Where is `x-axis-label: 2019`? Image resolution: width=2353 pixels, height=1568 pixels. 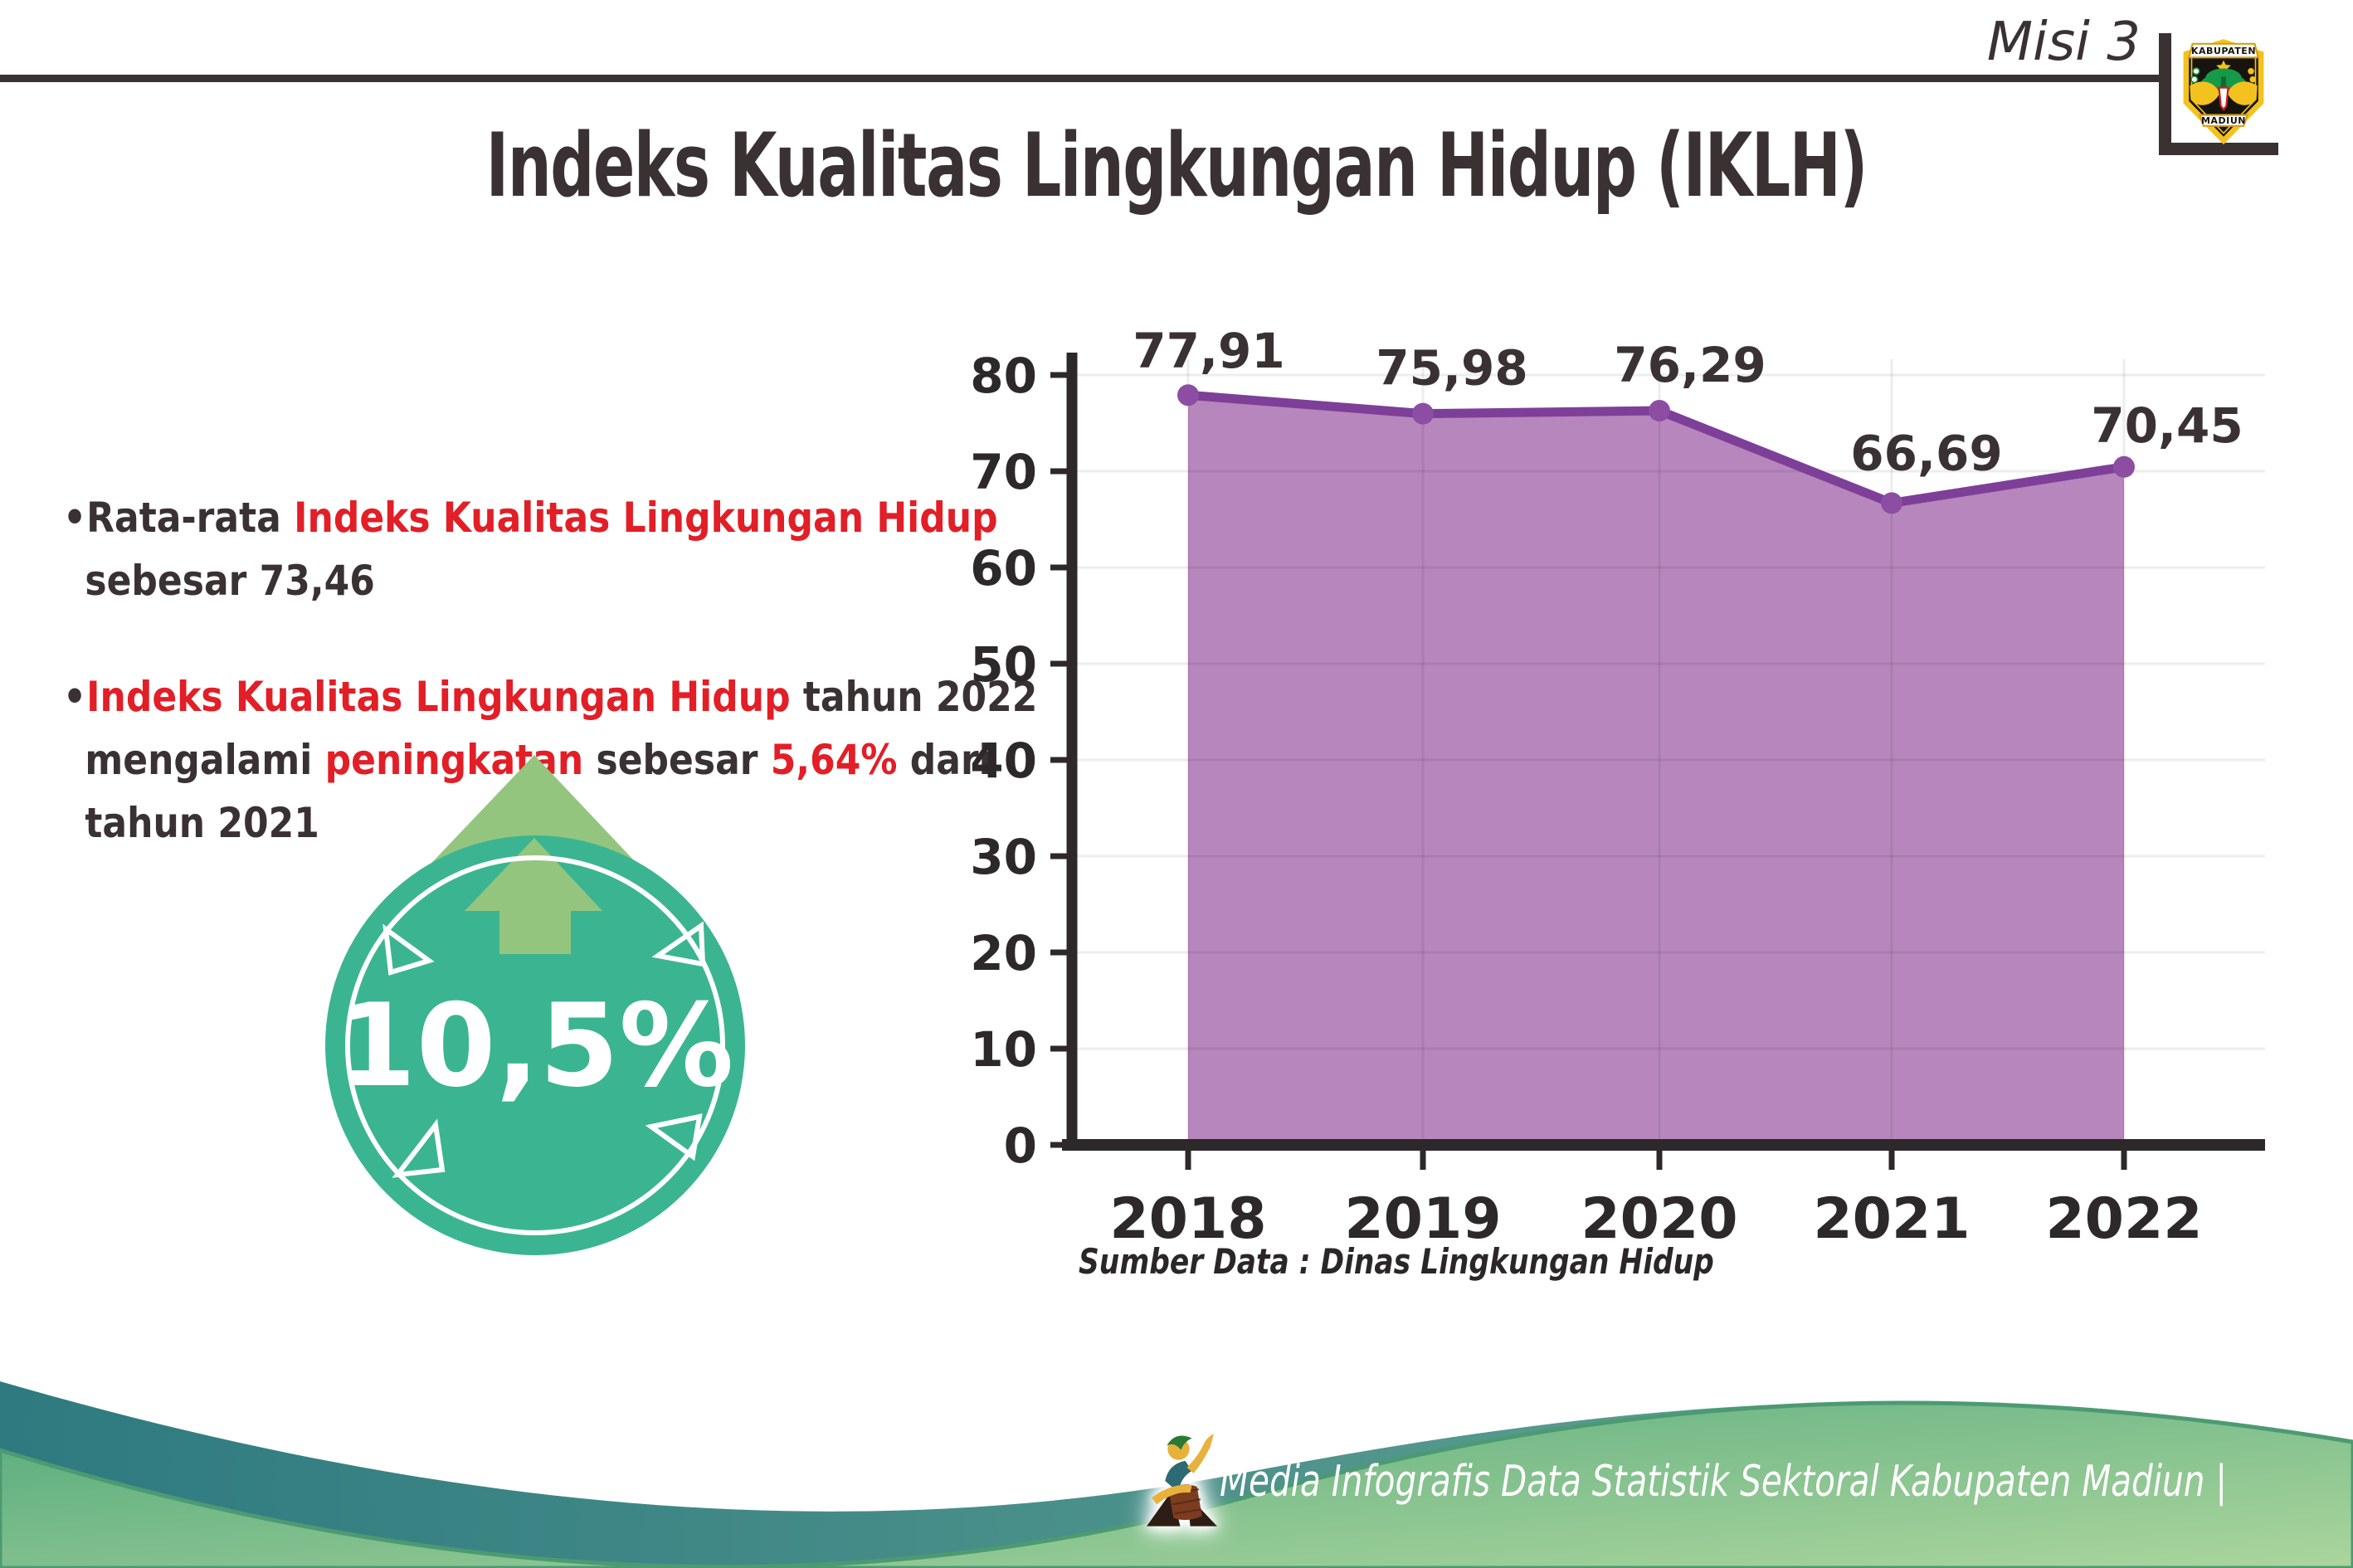
x-axis-label: 2019 is located at coordinates (1422, 1219).